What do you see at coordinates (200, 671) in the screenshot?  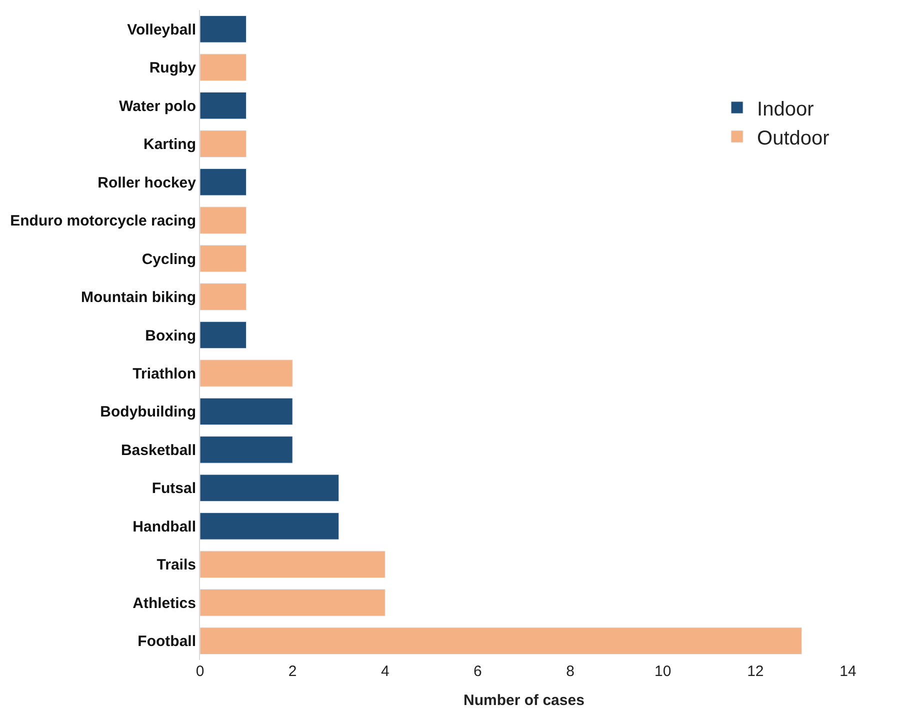 I see `x-tick-label: 0` at bounding box center [200, 671].